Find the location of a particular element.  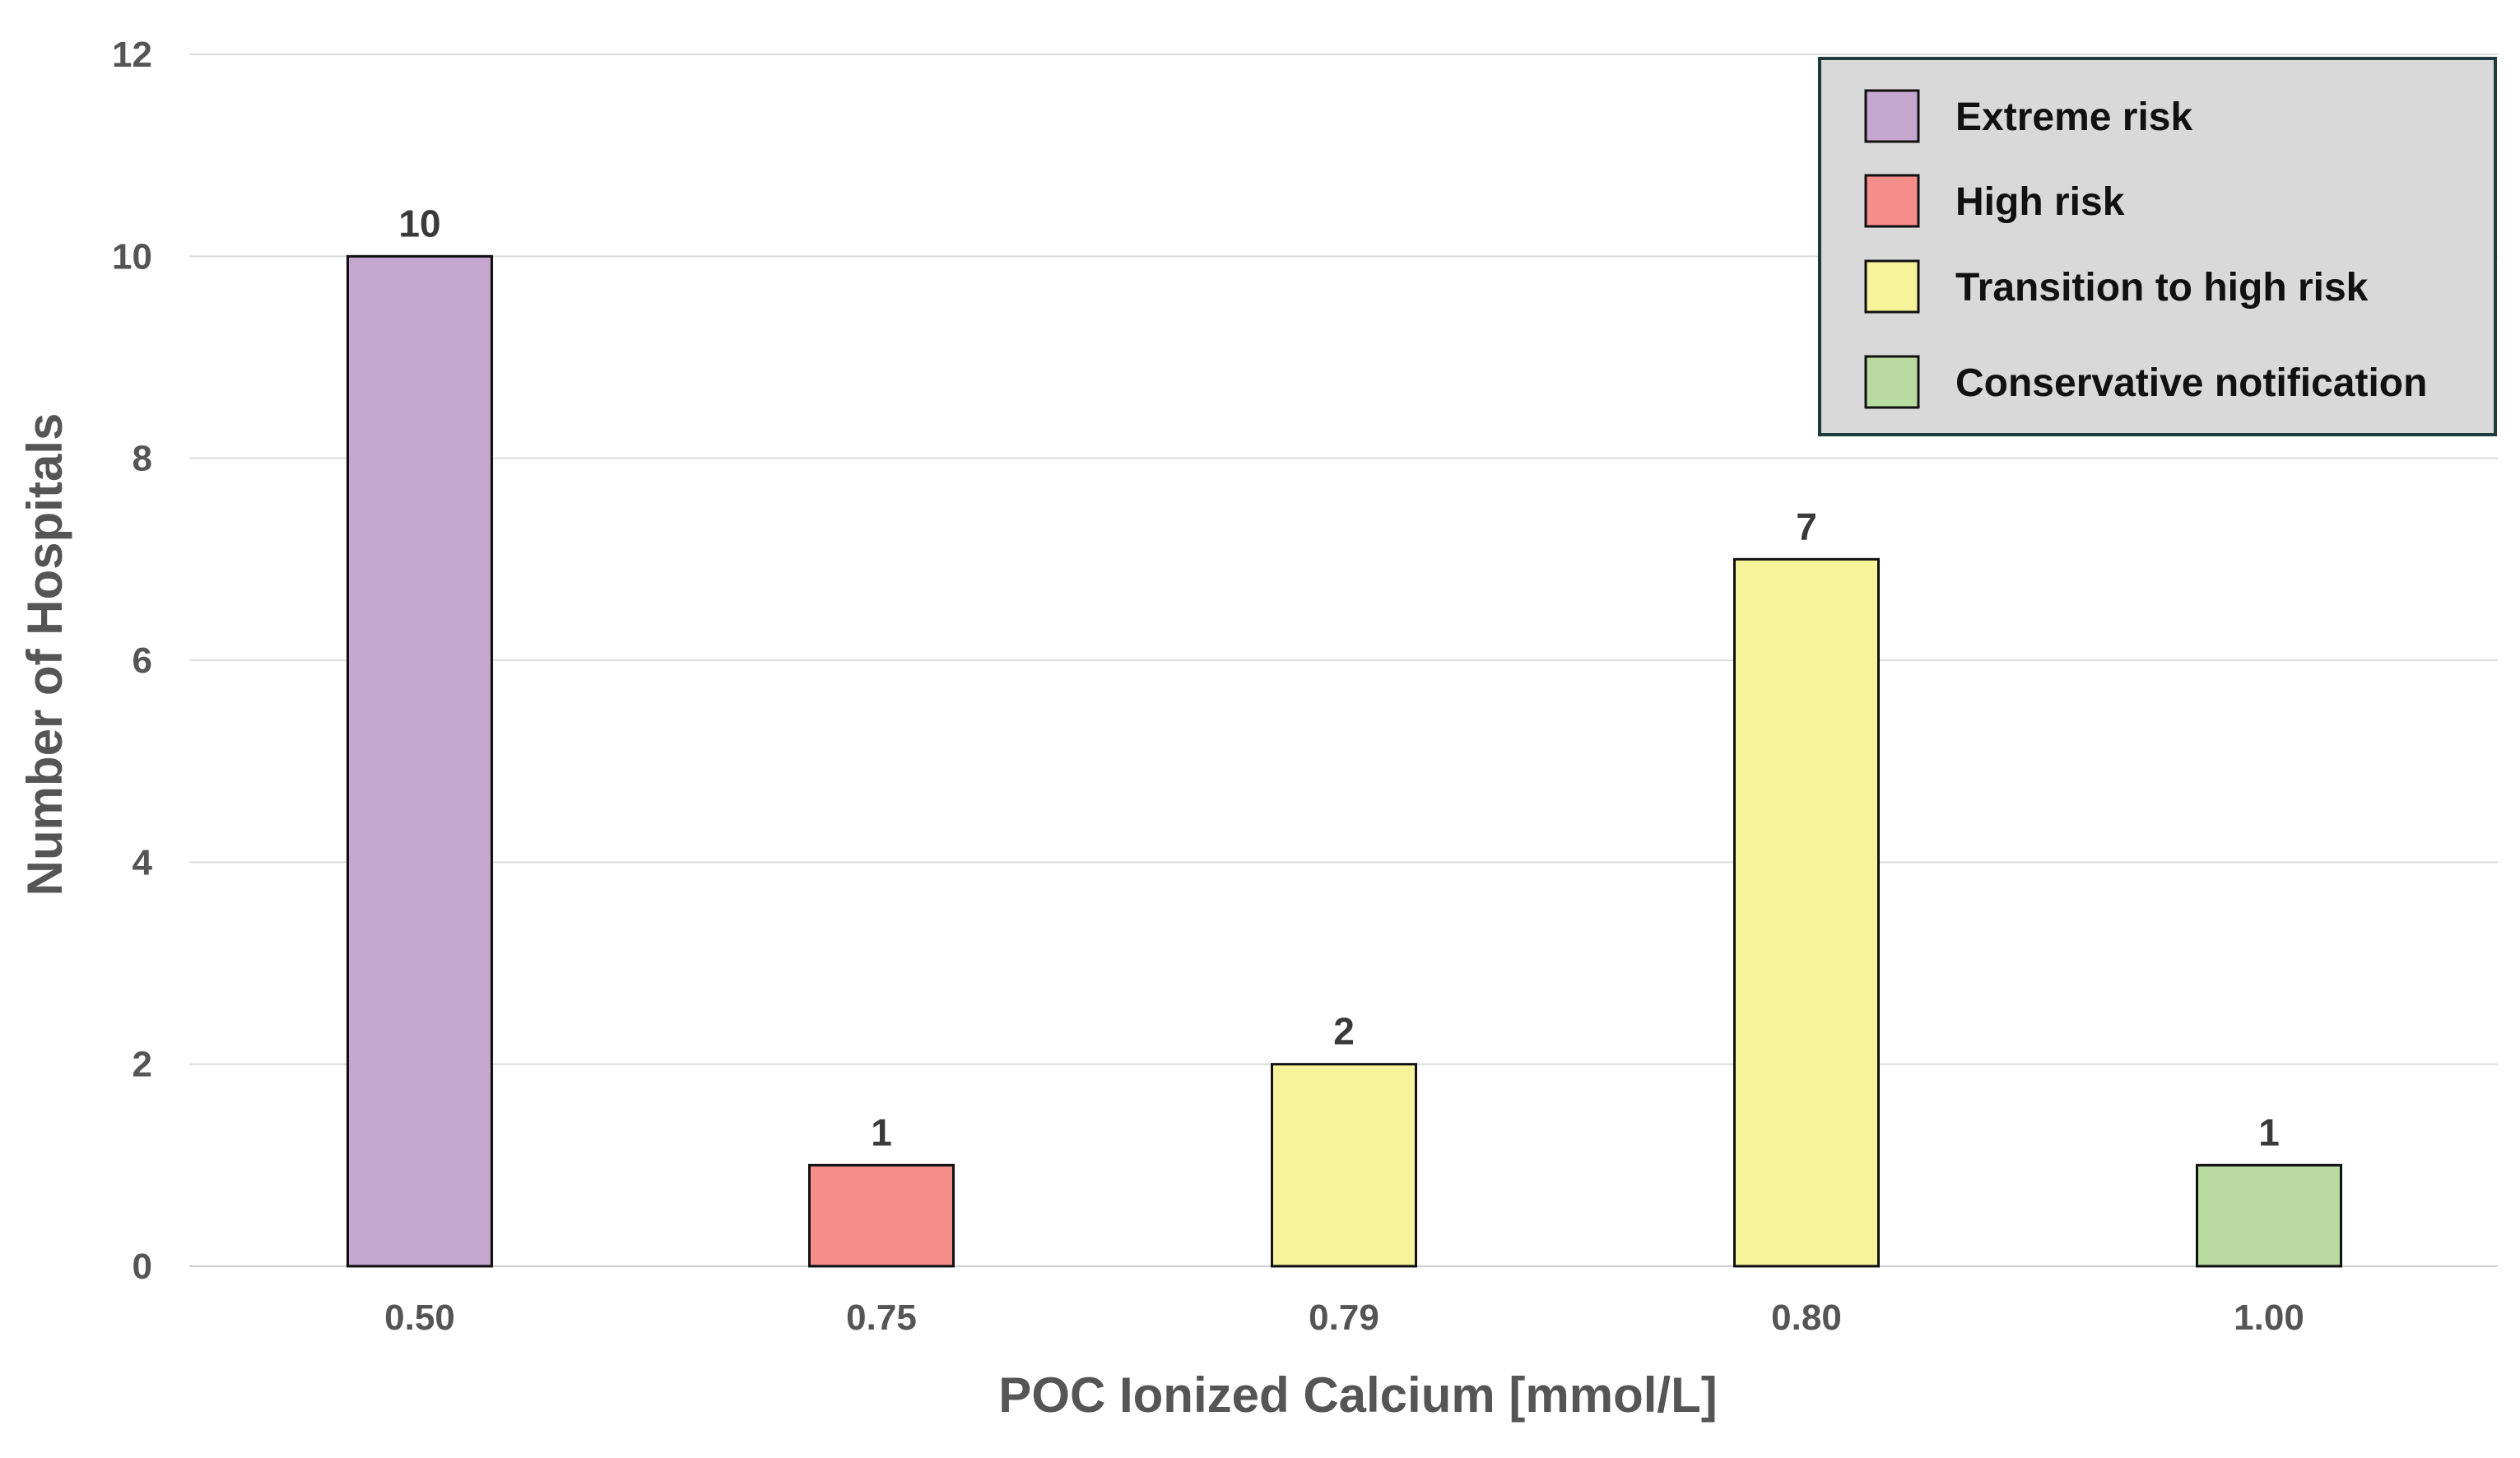

y-tick-label: 2 is located at coordinates (142, 1065).